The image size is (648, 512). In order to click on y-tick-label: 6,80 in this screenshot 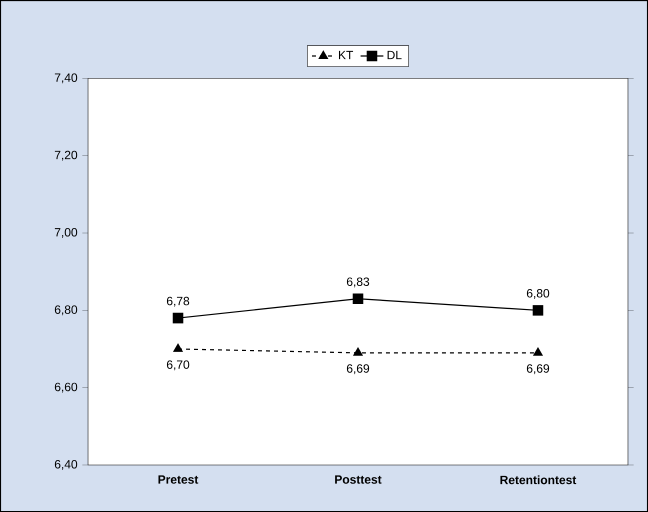, I will do `click(66, 310)`.